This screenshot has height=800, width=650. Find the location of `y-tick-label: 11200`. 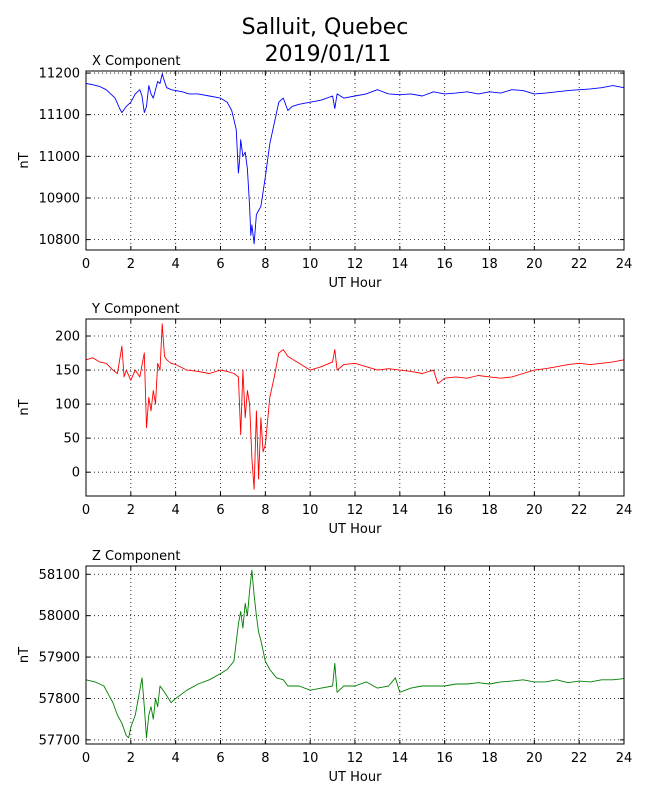

y-tick-label: 11200 is located at coordinates (59, 74).